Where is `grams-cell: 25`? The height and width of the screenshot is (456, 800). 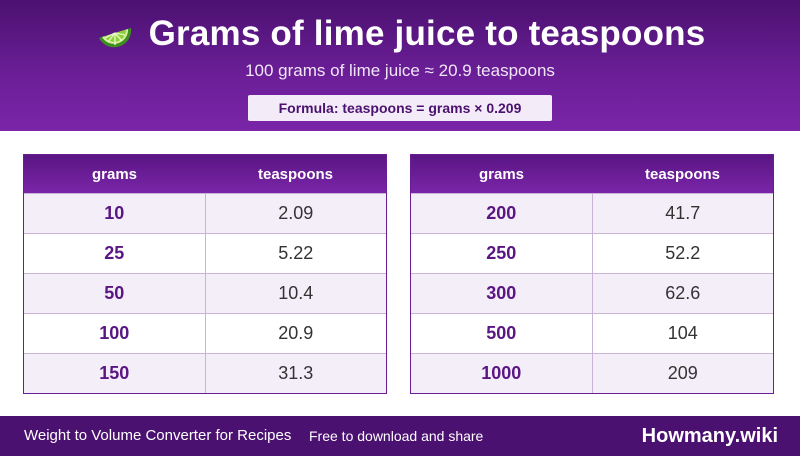 grams-cell: 25 is located at coordinates (115, 253).